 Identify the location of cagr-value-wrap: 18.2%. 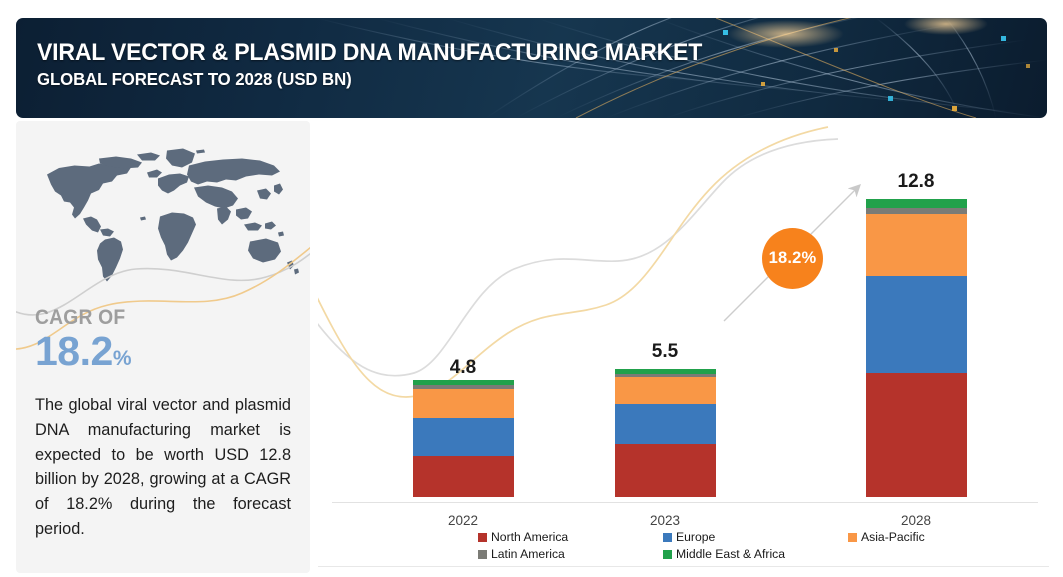
(84, 351).